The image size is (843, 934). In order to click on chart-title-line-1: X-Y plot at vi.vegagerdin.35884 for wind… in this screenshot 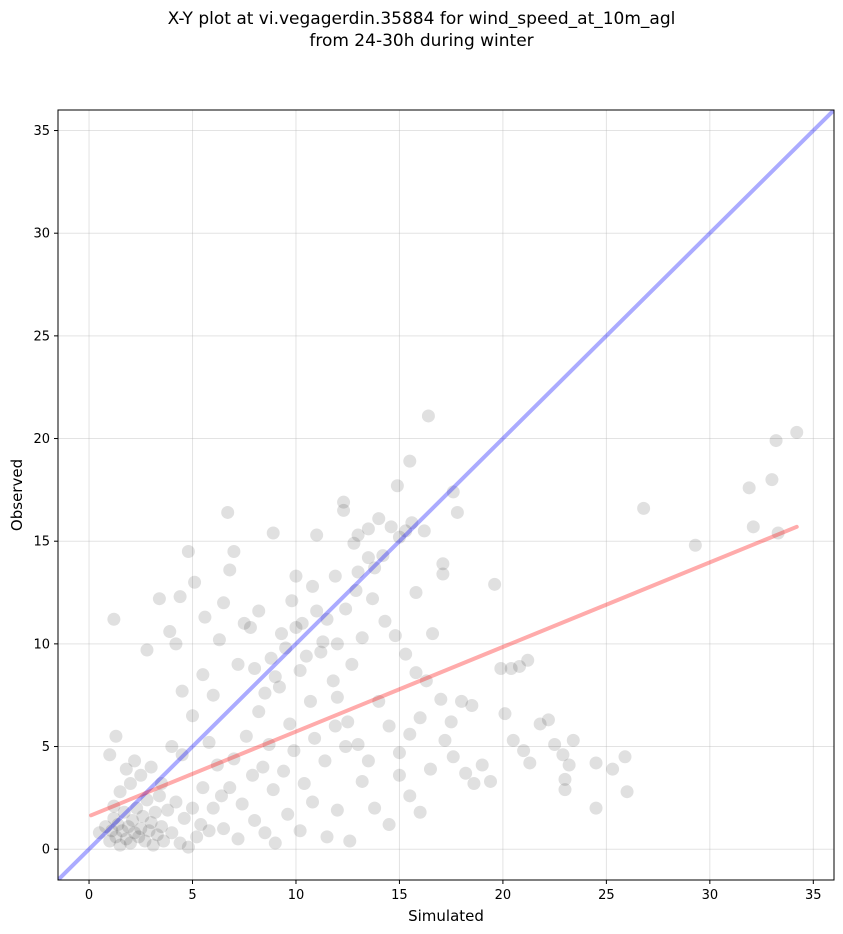, I will do `click(421, 19)`.